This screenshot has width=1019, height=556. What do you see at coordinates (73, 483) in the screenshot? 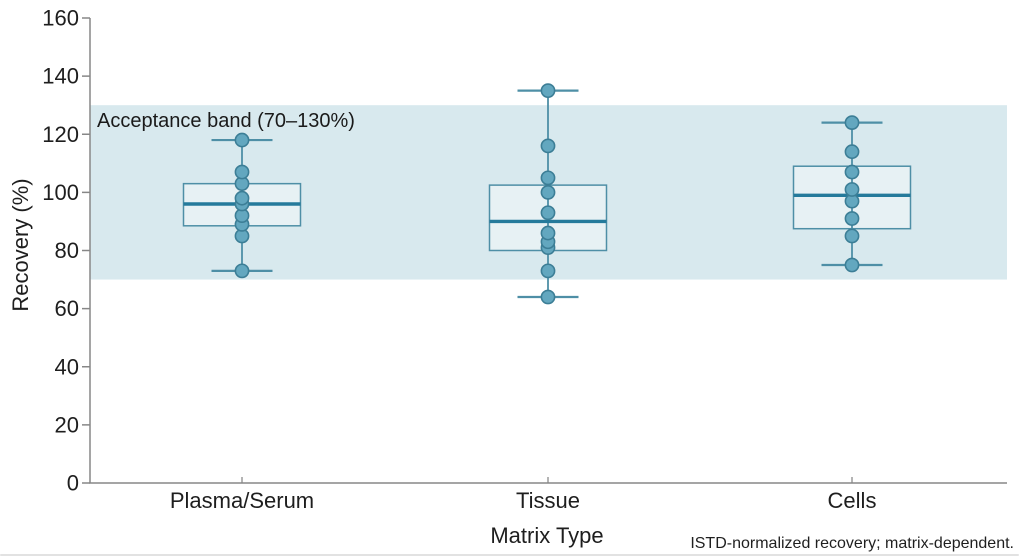
I see `y-tick-label: 0` at bounding box center [73, 483].